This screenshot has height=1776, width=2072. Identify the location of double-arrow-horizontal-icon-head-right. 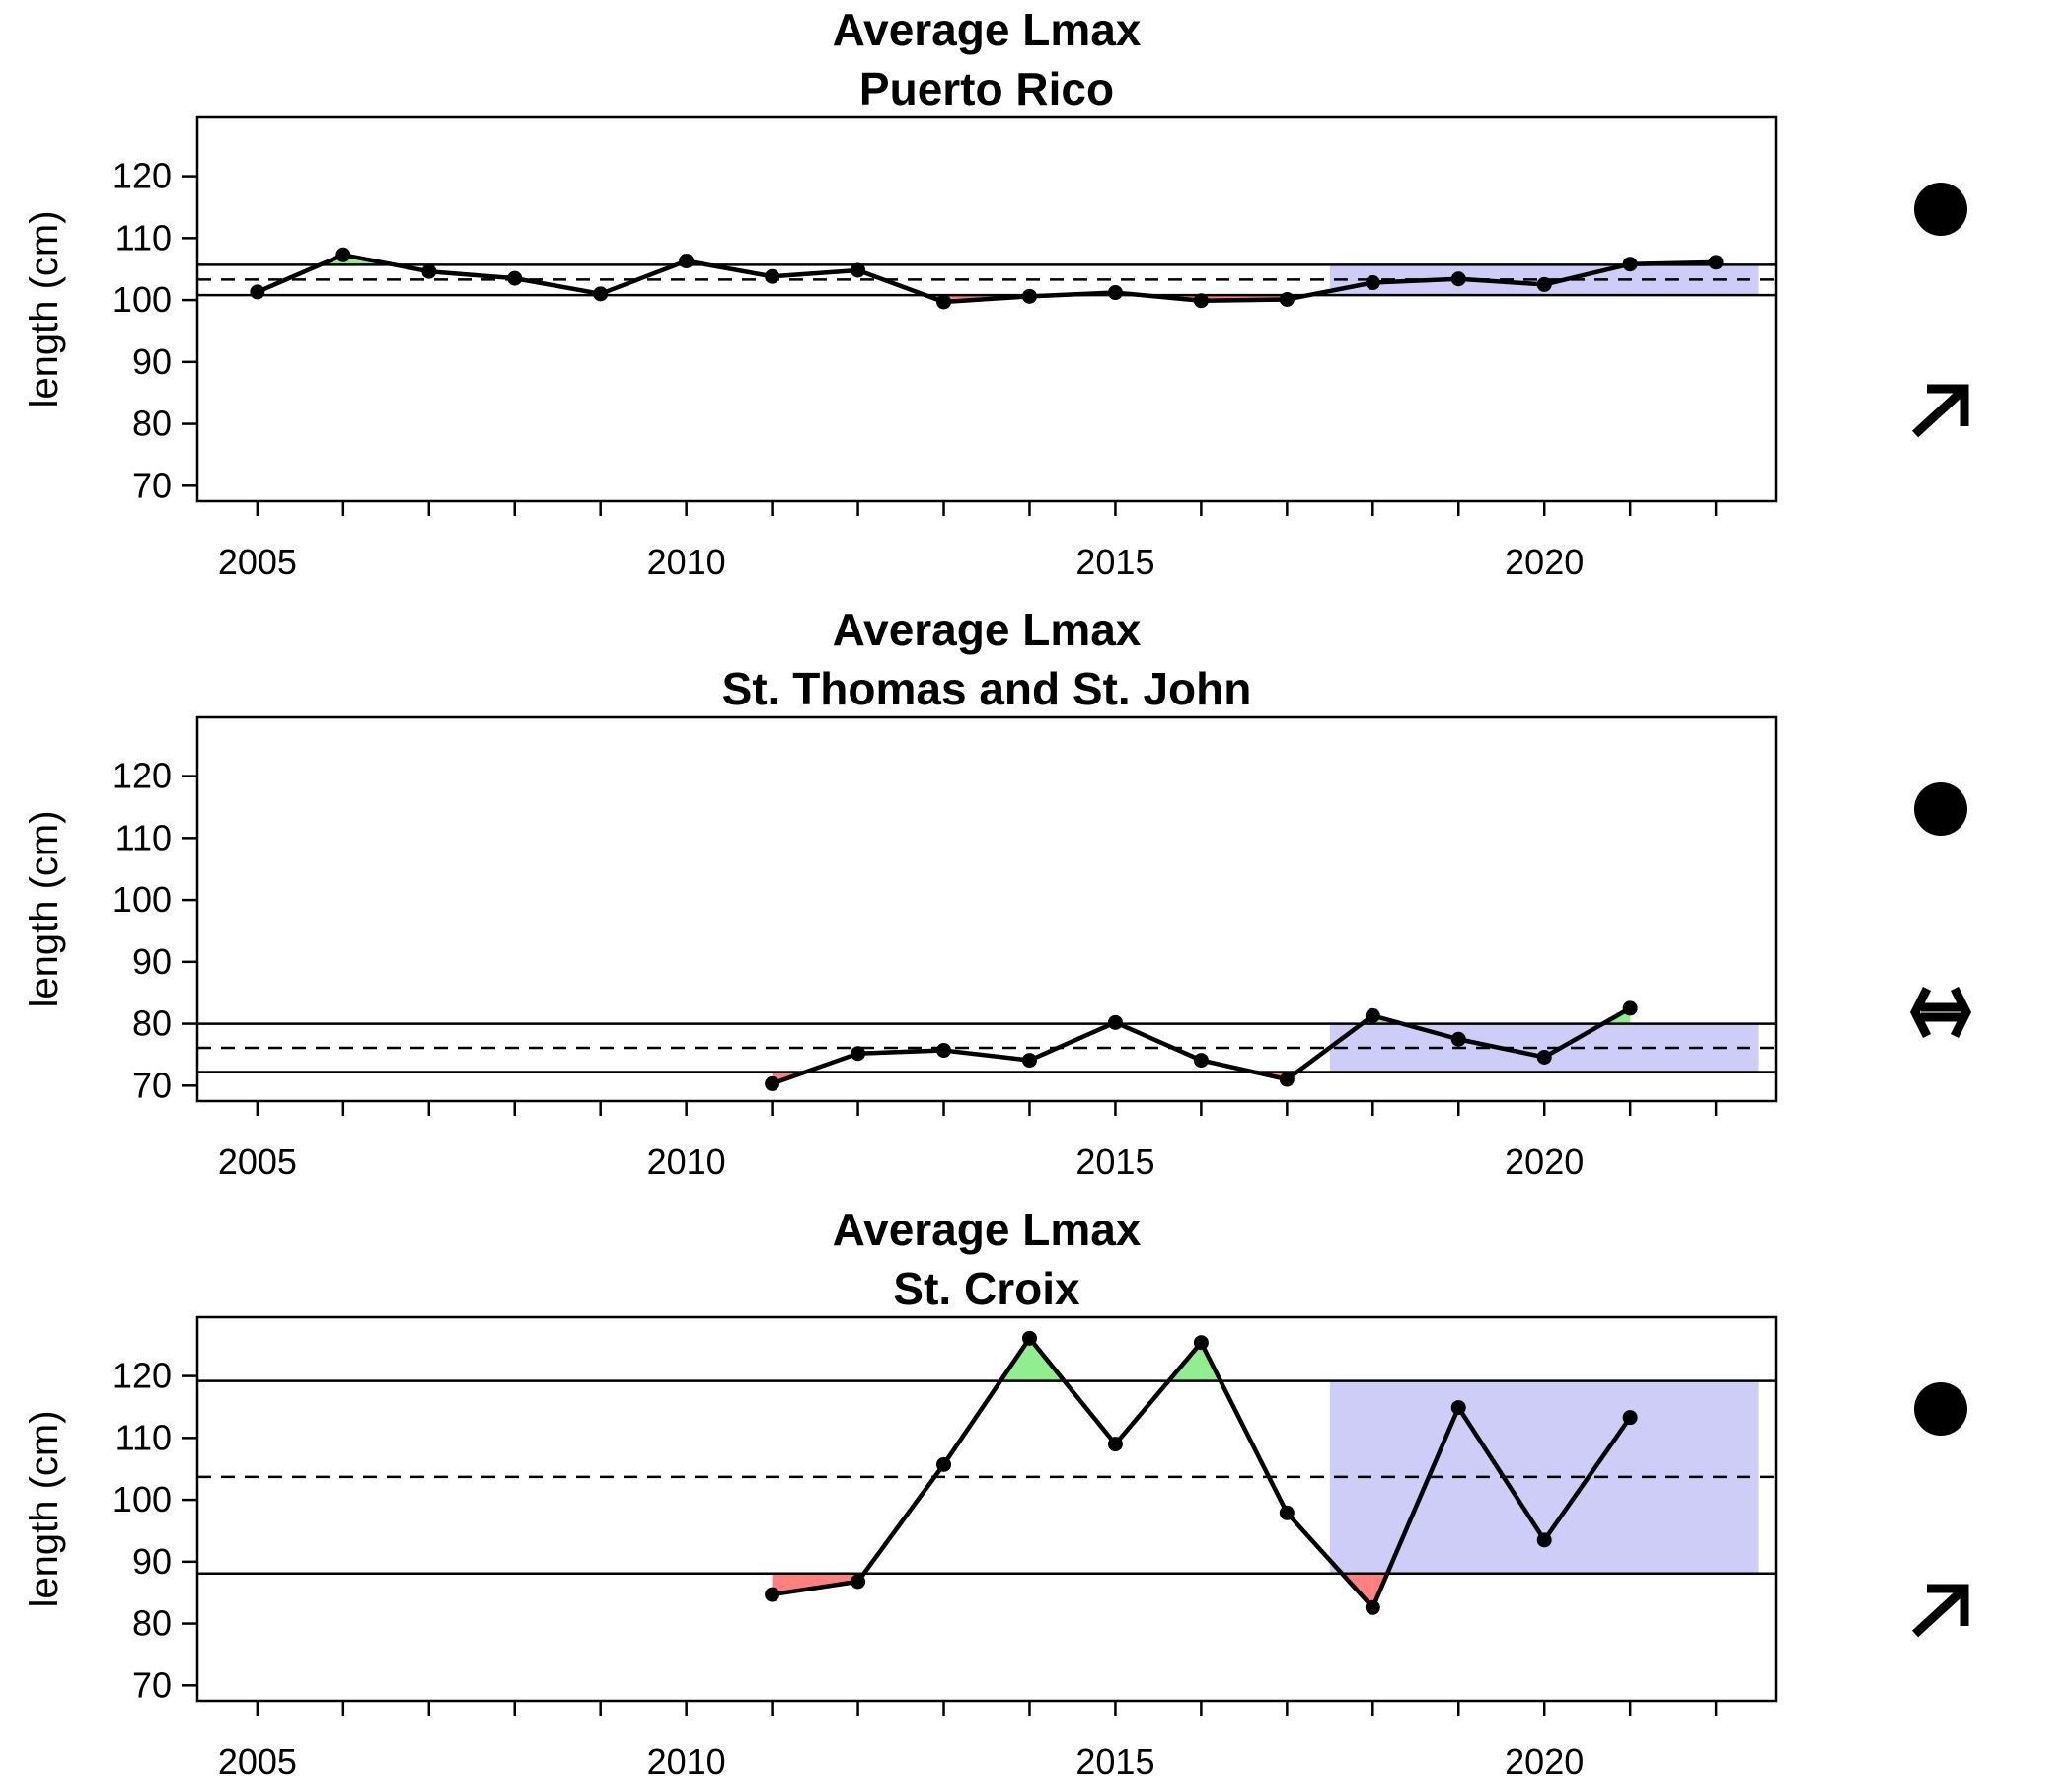
(1961, 1013).